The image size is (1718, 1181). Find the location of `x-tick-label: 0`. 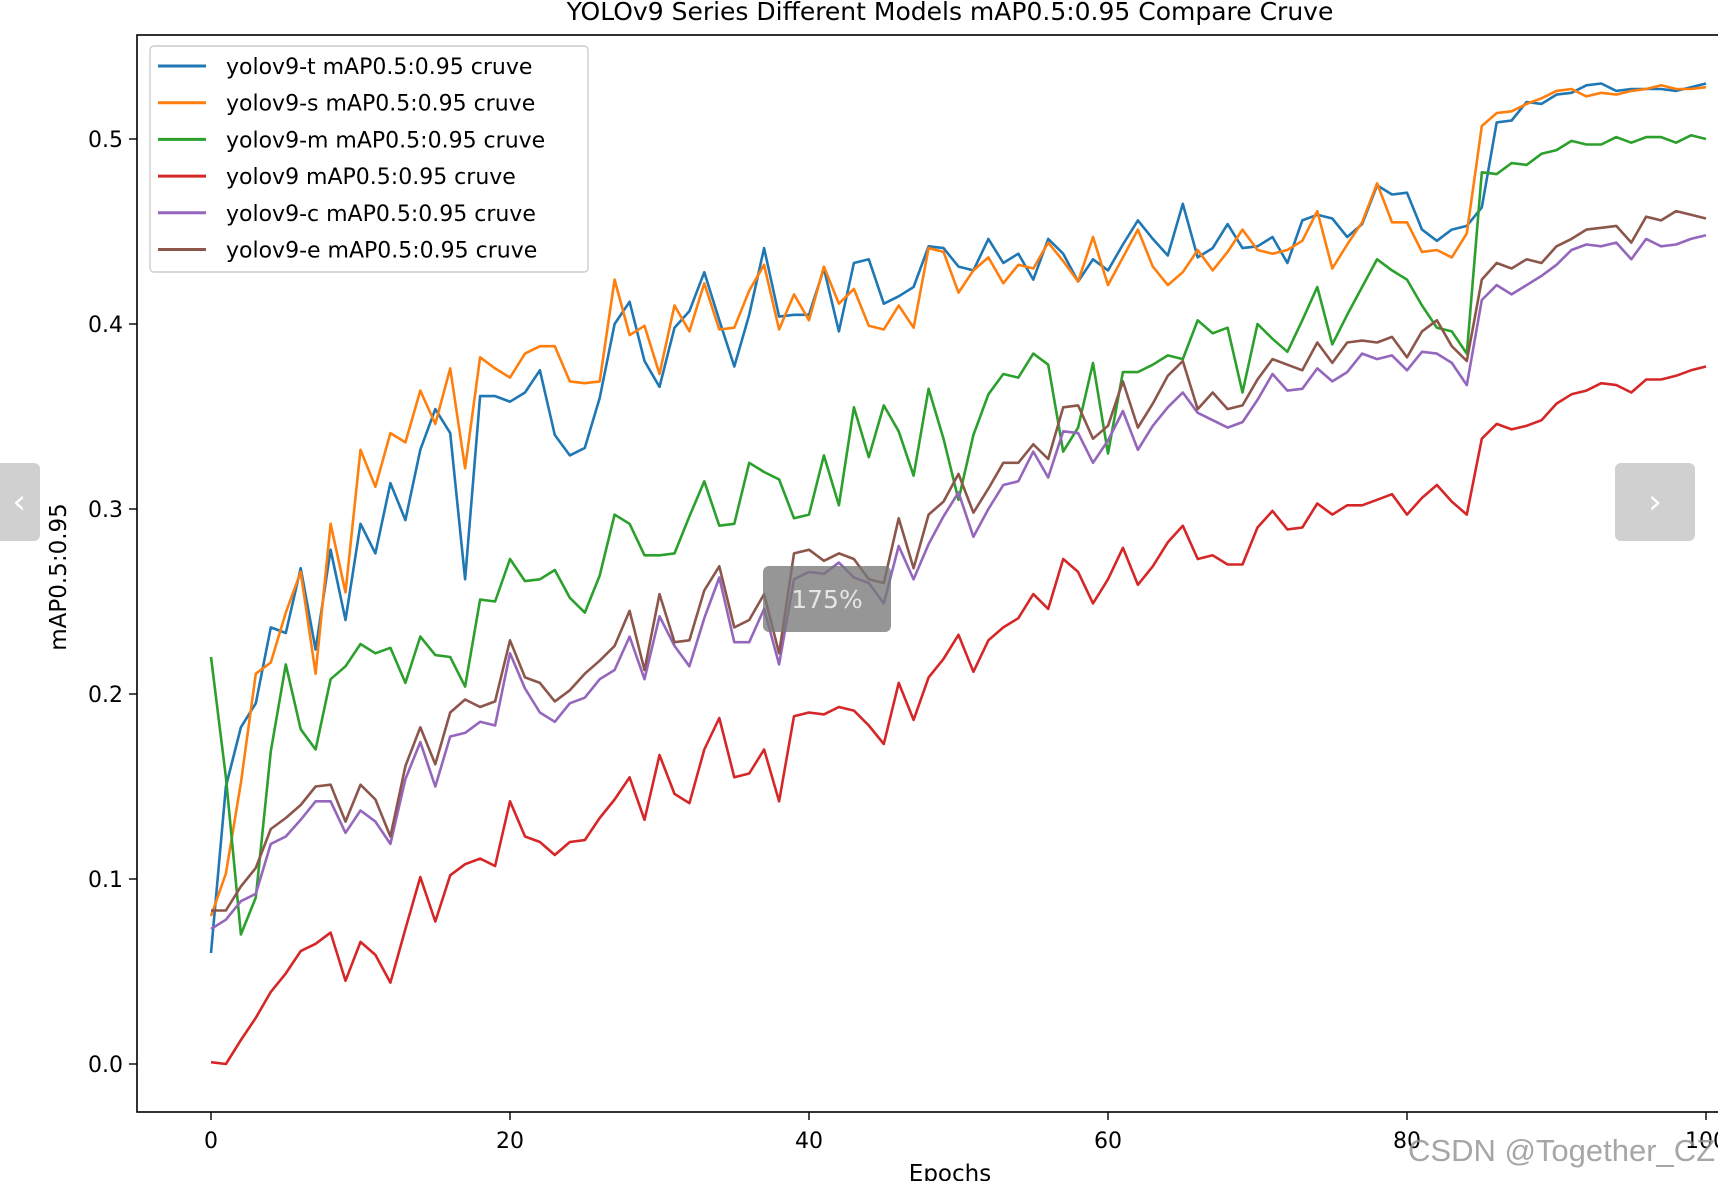

x-tick-label: 0 is located at coordinates (211, 1141).